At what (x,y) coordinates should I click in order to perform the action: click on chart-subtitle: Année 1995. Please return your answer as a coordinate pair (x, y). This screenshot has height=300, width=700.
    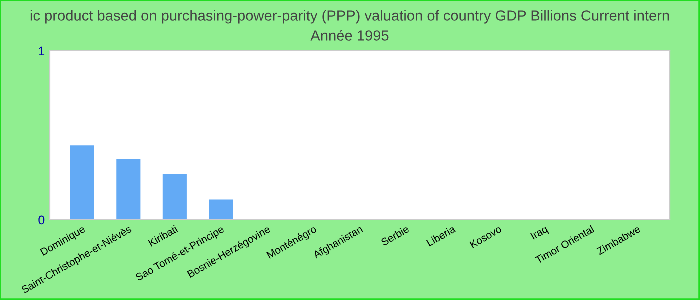
    Looking at the image, I should click on (349, 35).